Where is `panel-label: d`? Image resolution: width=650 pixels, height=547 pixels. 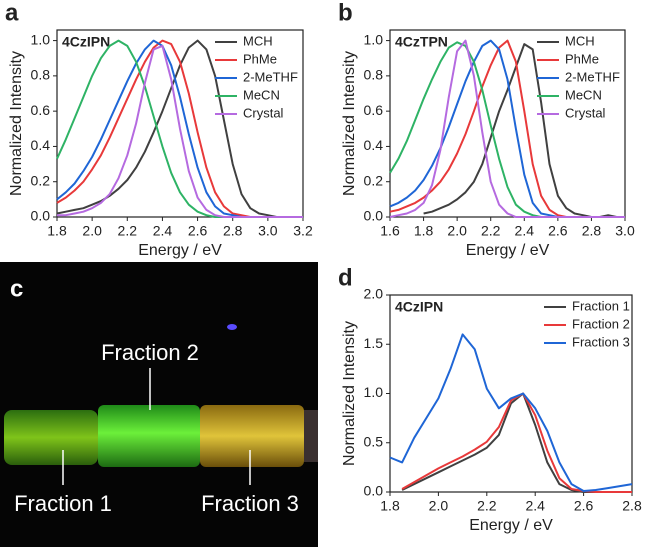 panel-label: d is located at coordinates (345, 277).